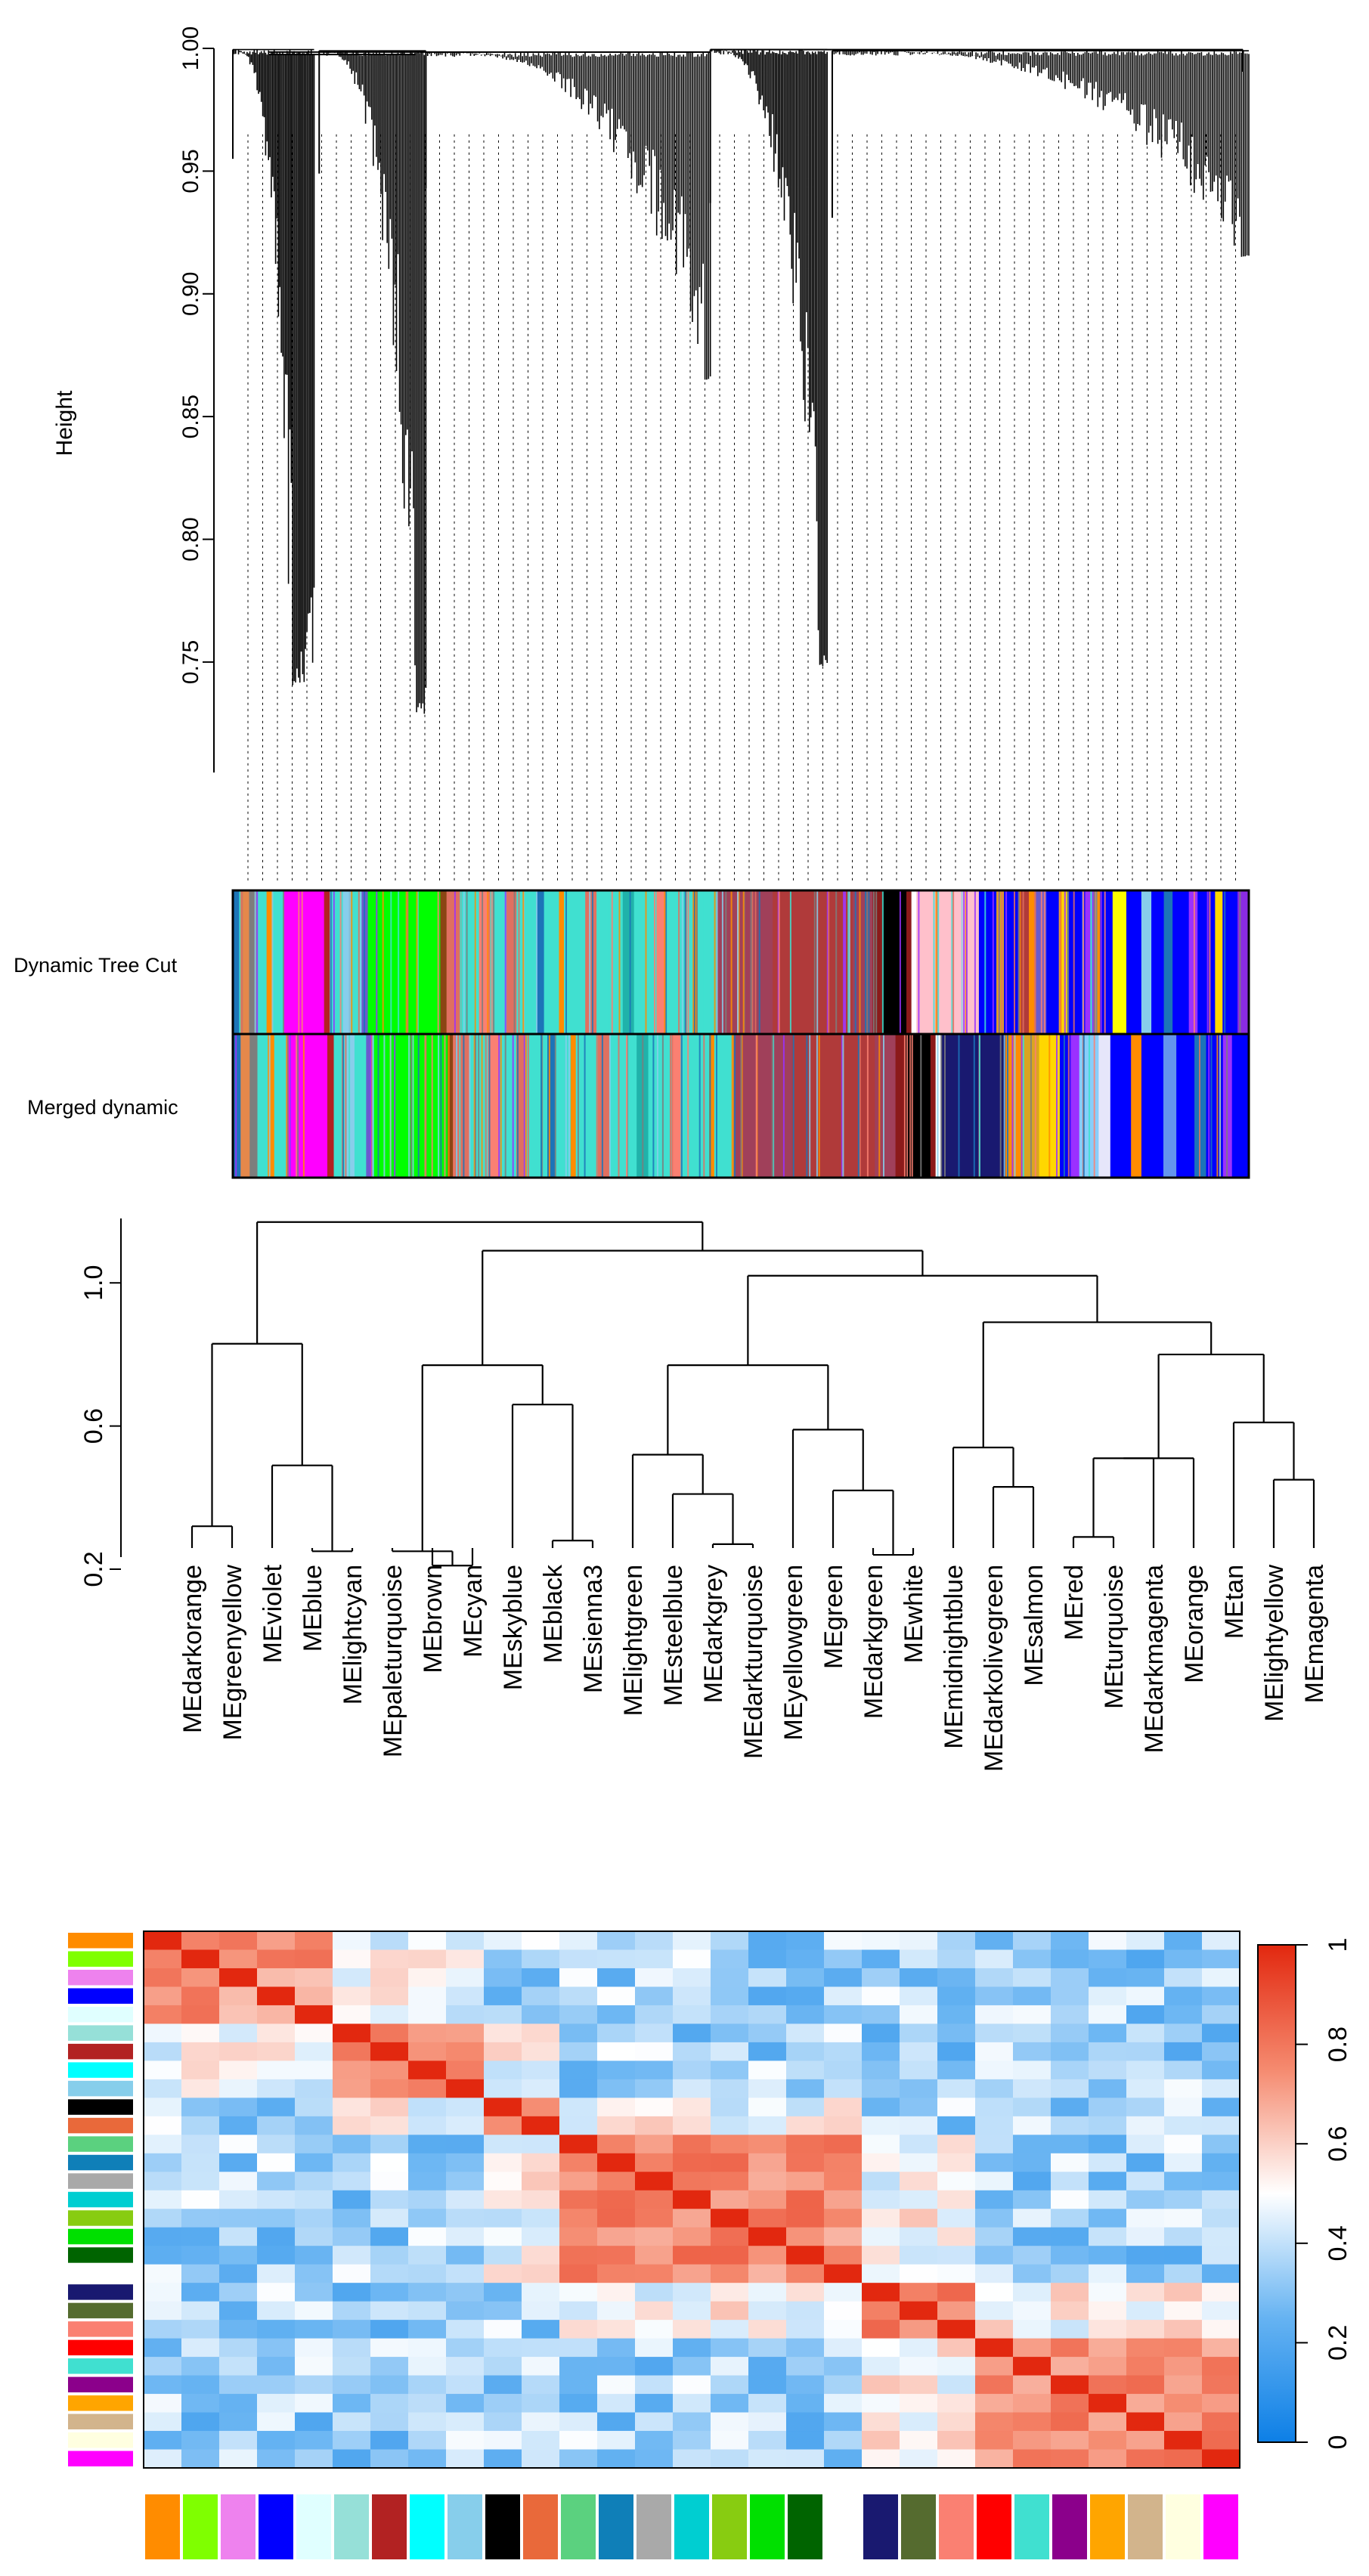 Image resolution: width=1369 pixels, height=2576 pixels. I want to click on merged-dynamic-segment, so click(603, 1106).